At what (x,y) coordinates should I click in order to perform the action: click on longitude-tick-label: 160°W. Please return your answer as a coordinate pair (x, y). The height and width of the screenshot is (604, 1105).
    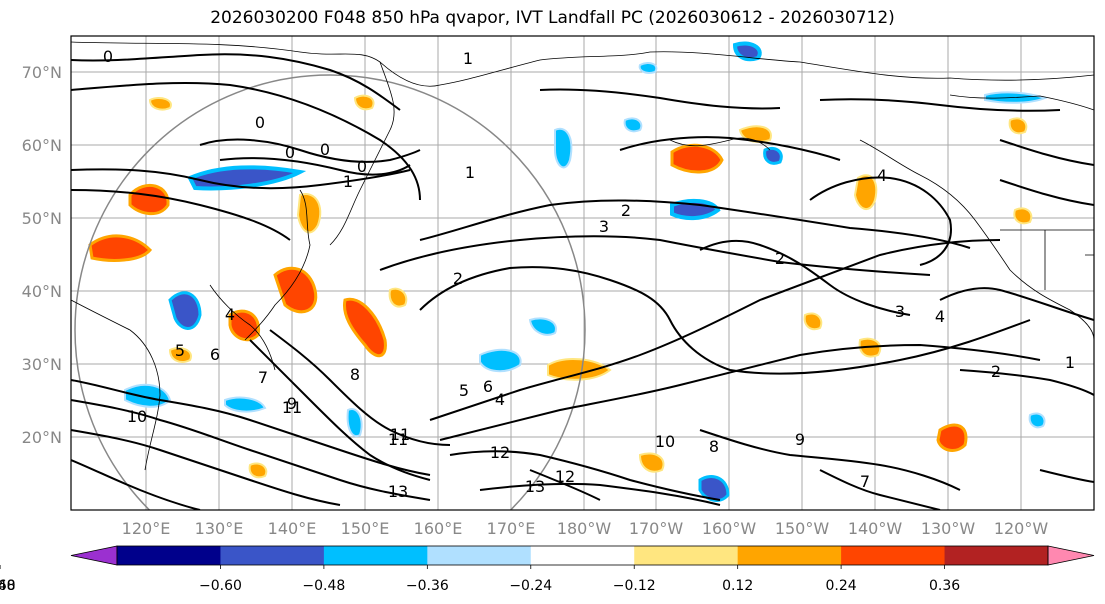
    Looking at the image, I should click on (729, 528).